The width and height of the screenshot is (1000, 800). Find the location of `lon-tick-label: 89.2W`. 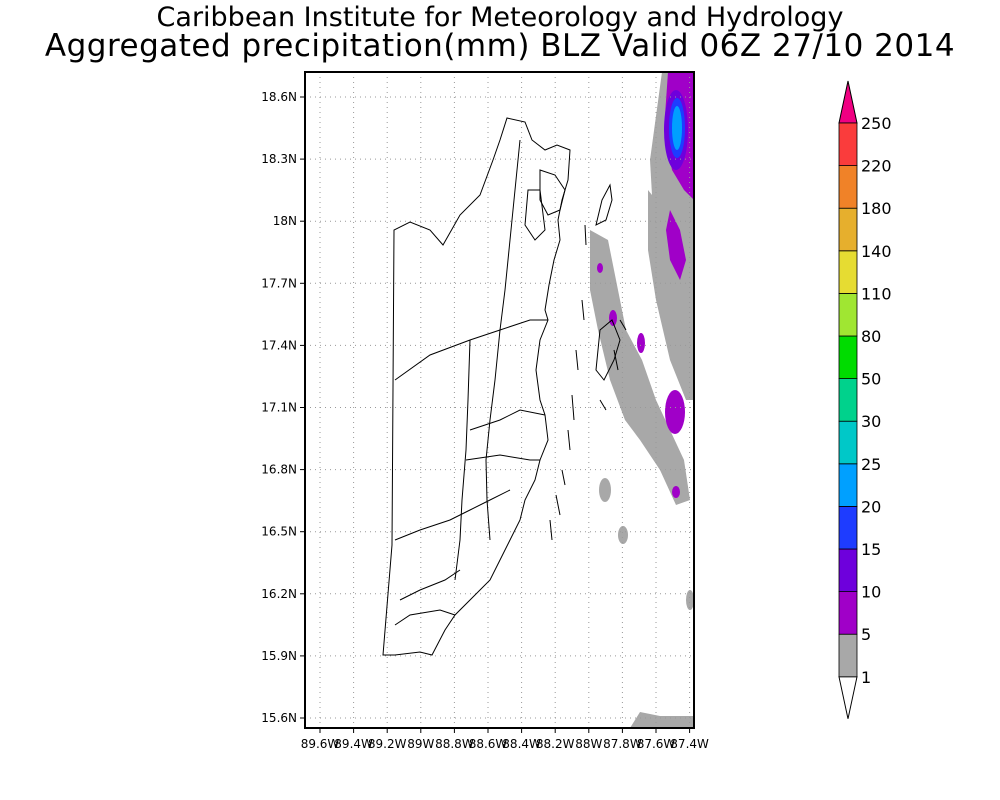

lon-tick-label: 89.2W is located at coordinates (387, 744).